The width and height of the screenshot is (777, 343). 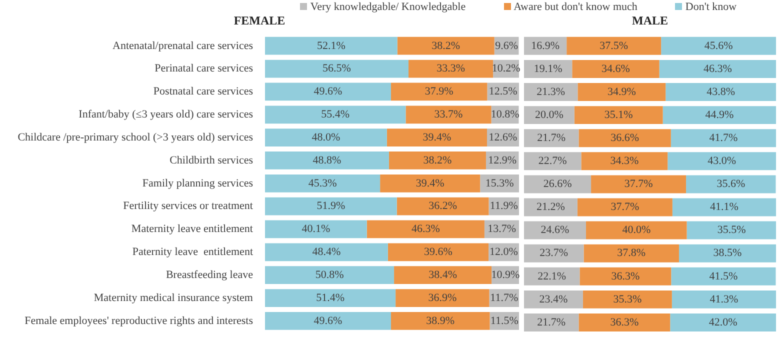 I want to click on data-label: 42.0%, so click(x=723, y=322).